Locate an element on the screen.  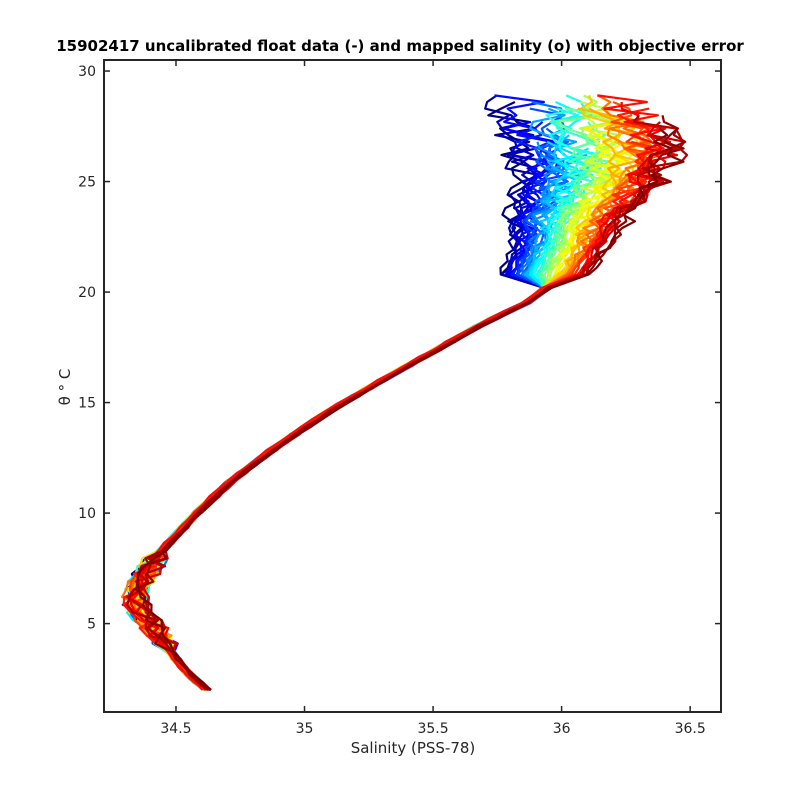
x-tick-label: 35.5 is located at coordinates (432, 729).